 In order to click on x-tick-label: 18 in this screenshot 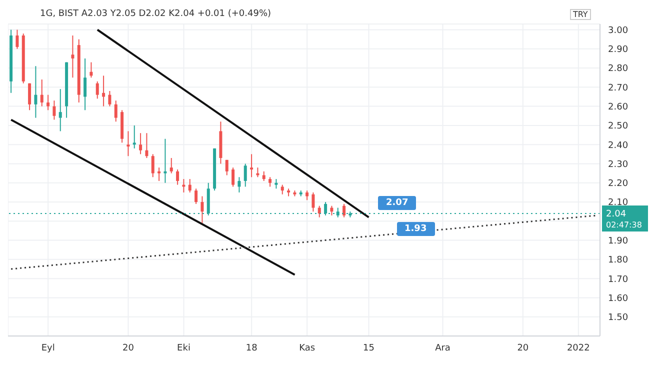, I will do `click(252, 348)`.